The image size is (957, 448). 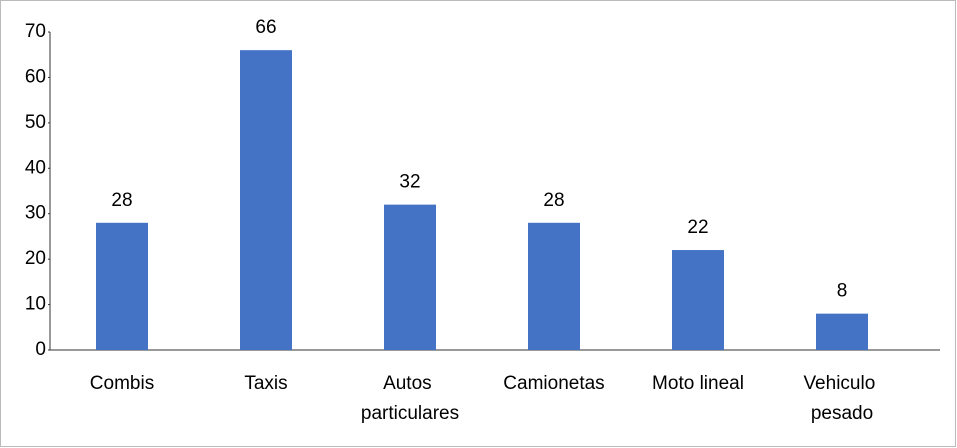 I want to click on y-tick-label: 70, so click(x=35, y=31).